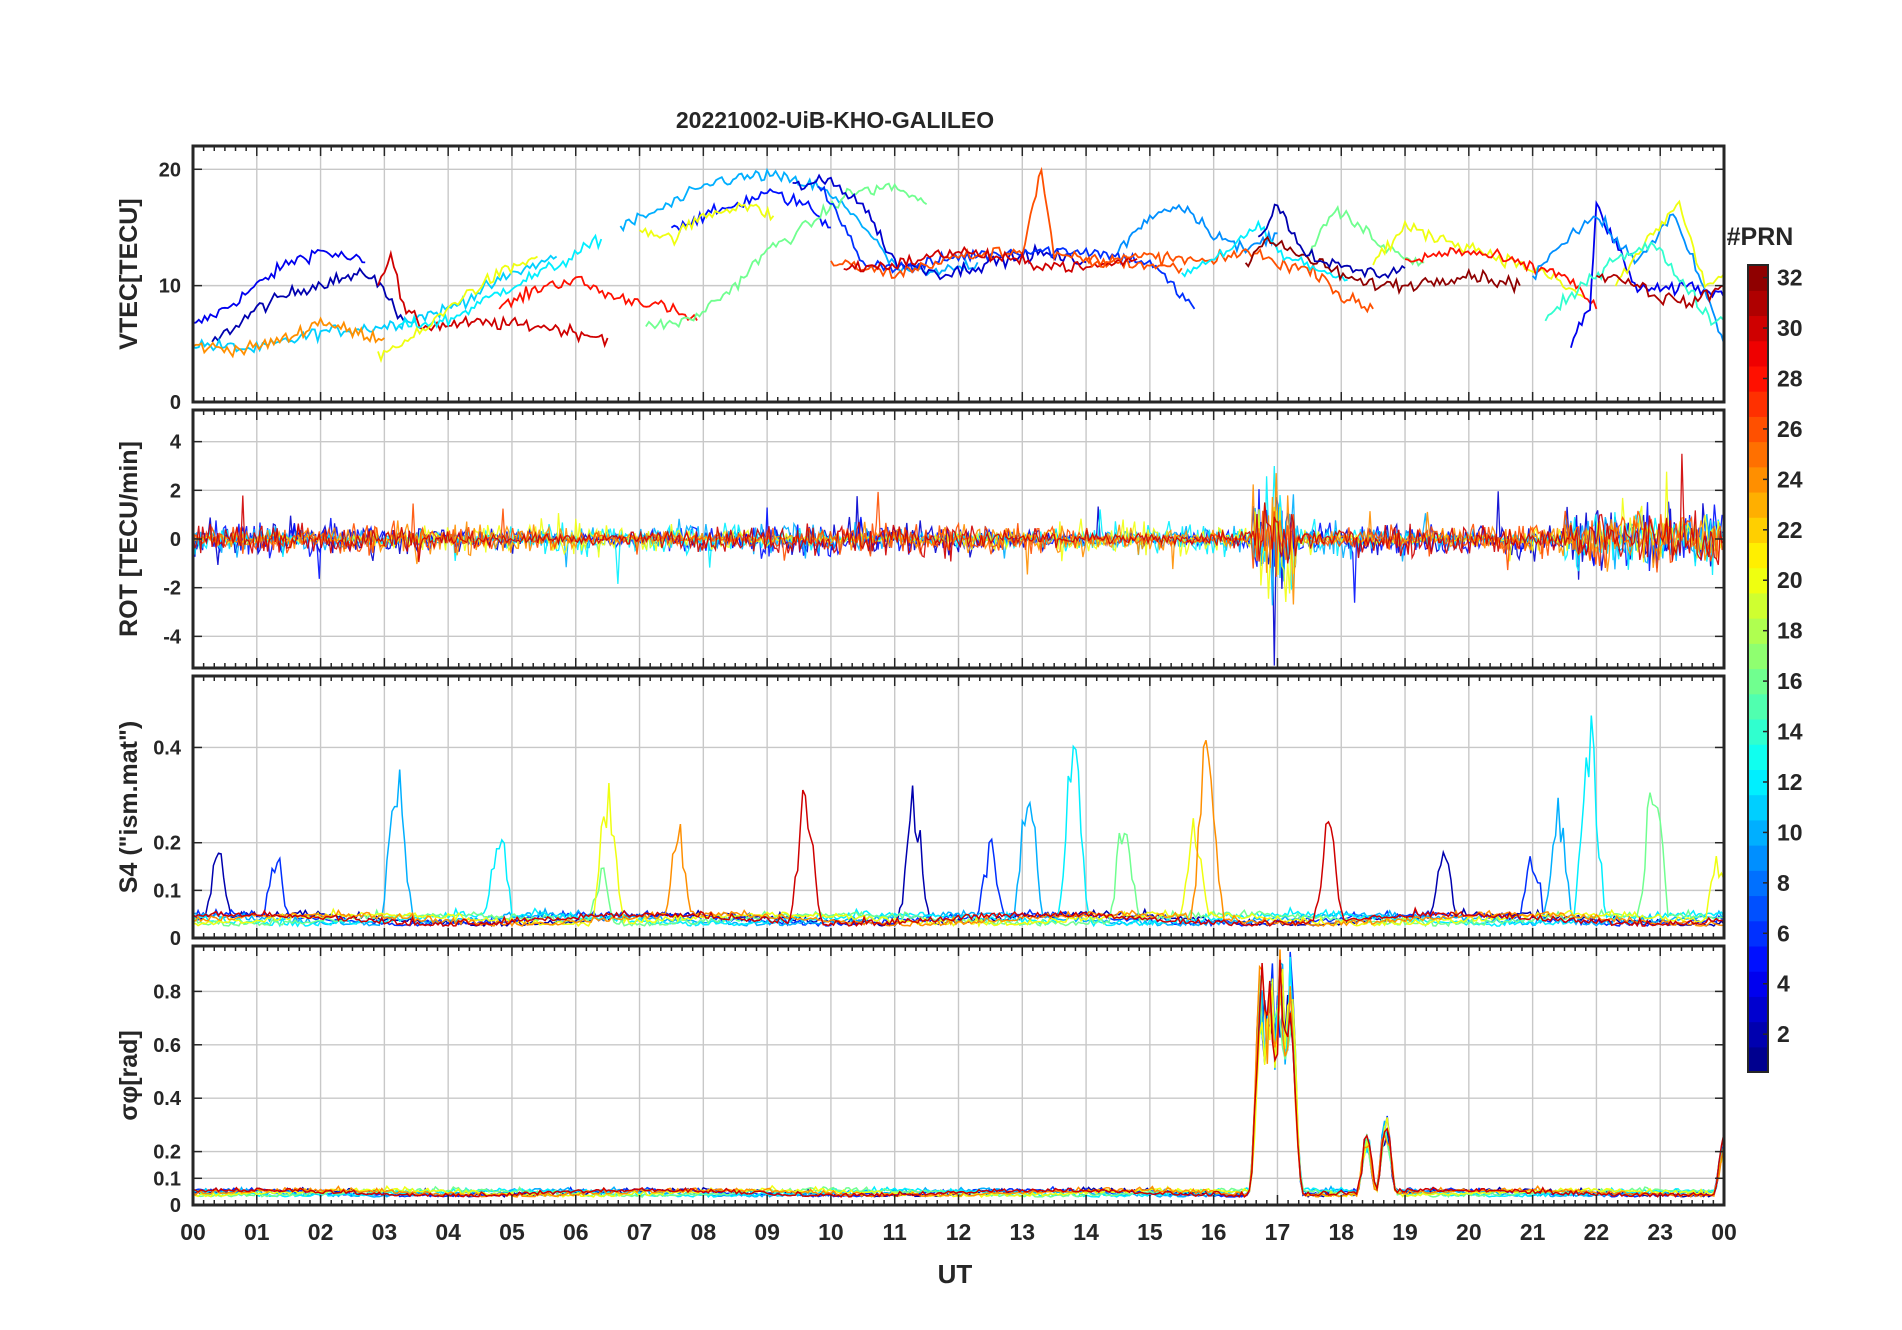 The image size is (1902, 1330). Describe the element at coordinates (1790, 278) in the screenshot. I see `colorbar-tick-label: 32` at that location.